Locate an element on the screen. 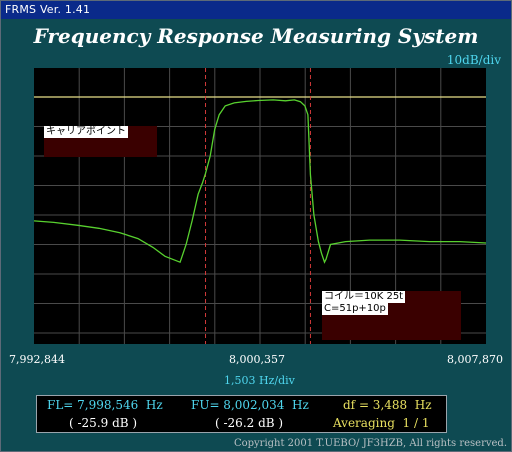 This screenshot has width=512, height=452. fl-db-value: ( -25.9 dB ) is located at coordinates (103, 423).